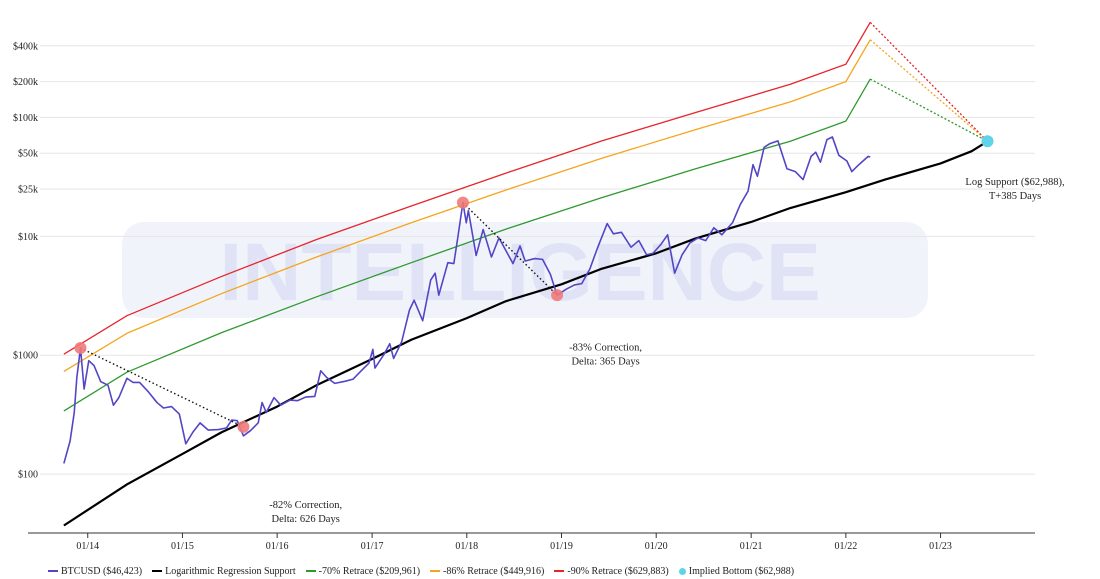 Image resolution: width=1100 pixels, height=579 pixels. I want to click on x-tick-label: 01/19, so click(561, 546).